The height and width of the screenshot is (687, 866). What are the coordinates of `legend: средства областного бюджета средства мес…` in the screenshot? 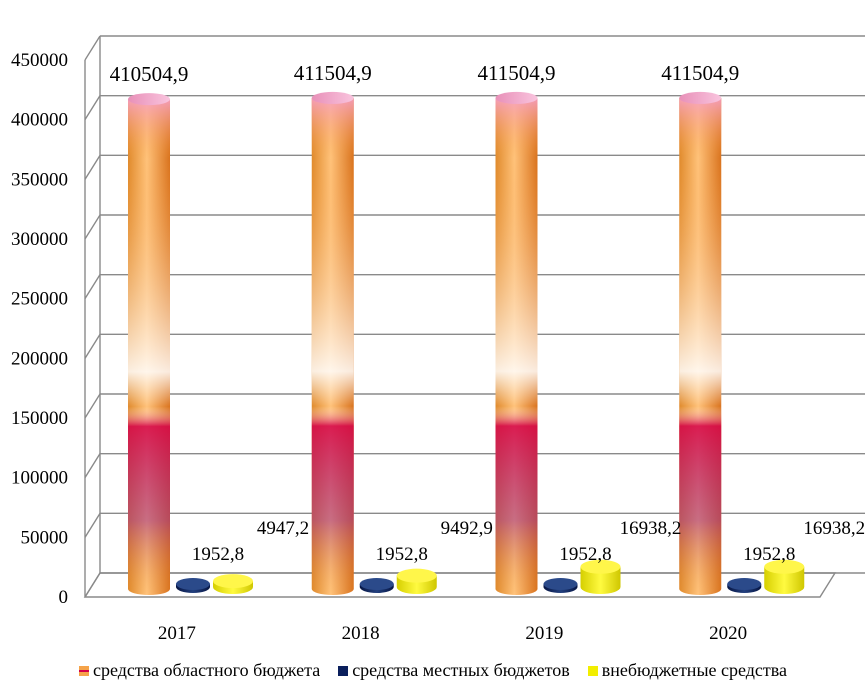 It's located at (433, 670).